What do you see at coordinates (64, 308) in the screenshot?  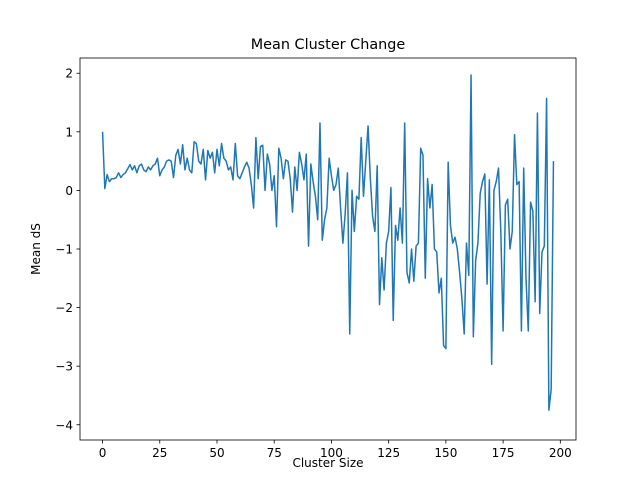 I see `y-tick-label: −2` at bounding box center [64, 308].